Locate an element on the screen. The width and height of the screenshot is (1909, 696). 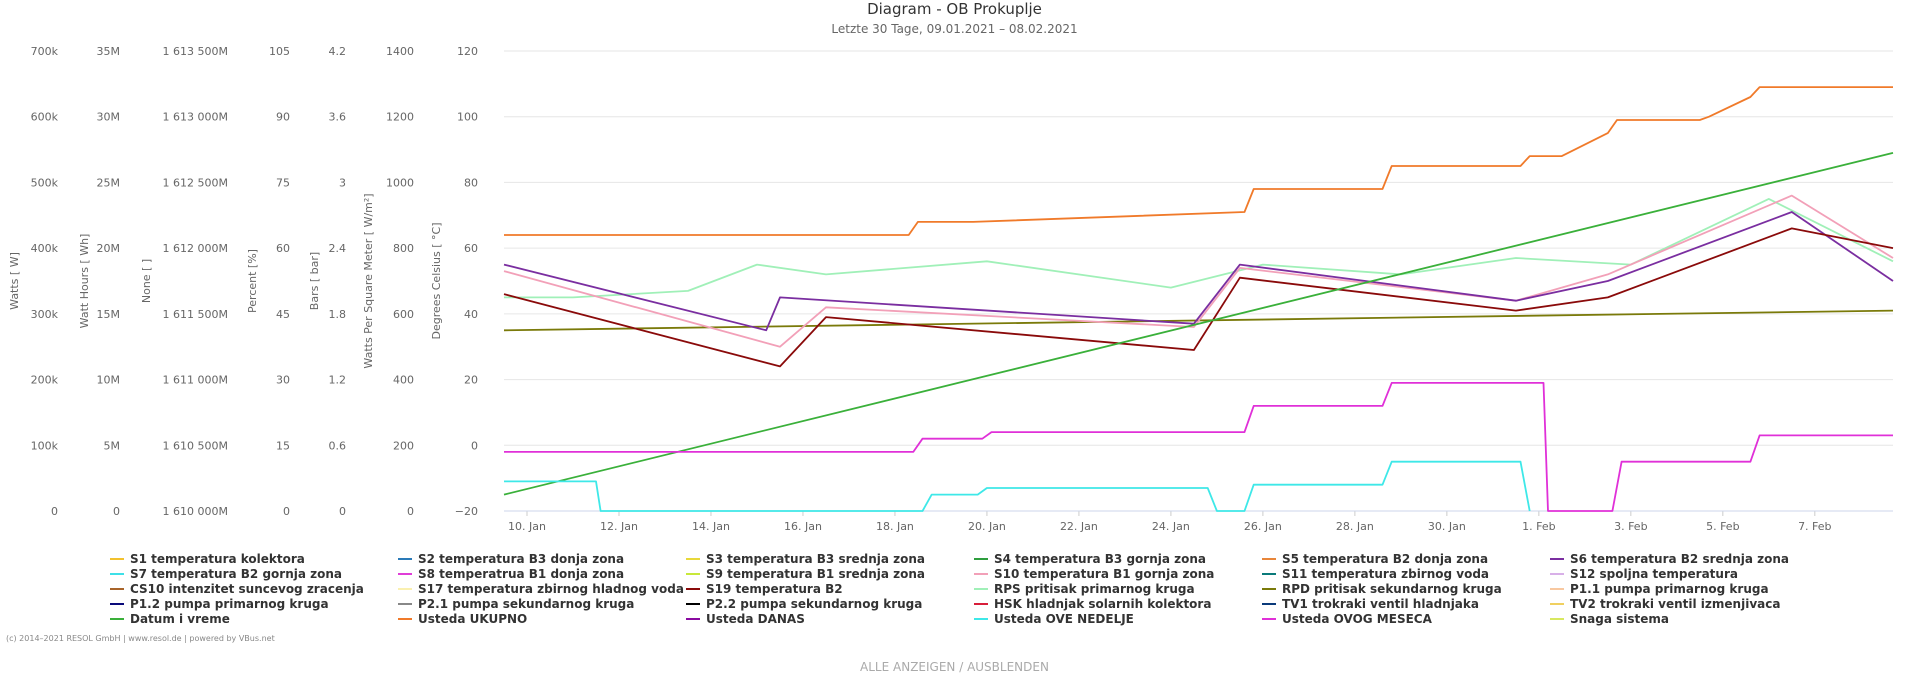
legend-item: RPS pritisak primarnog kruga is located at coordinates (1084, 588).